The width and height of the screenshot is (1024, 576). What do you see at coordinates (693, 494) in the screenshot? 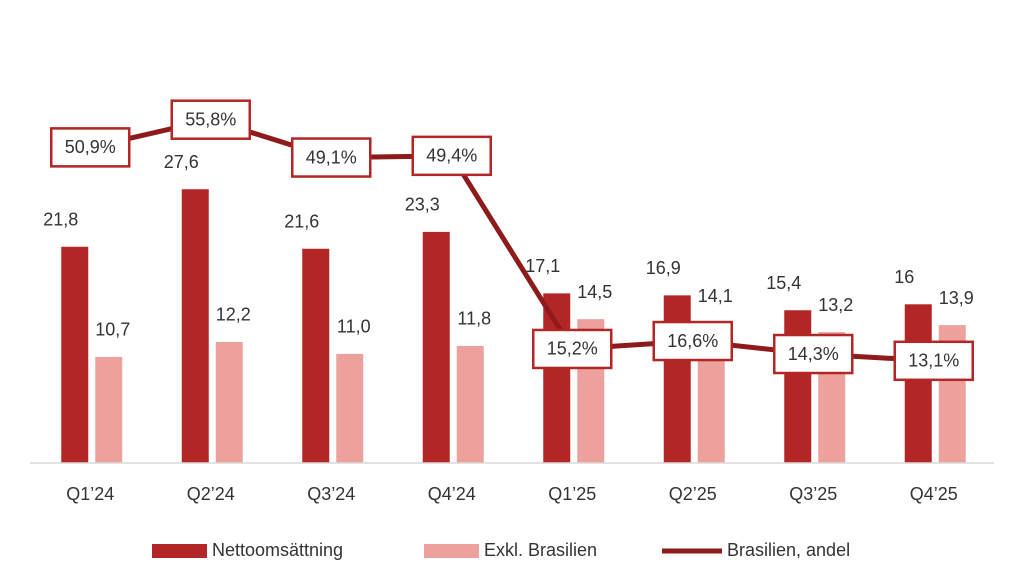
I see `x-tick-label: Q2’25` at bounding box center [693, 494].